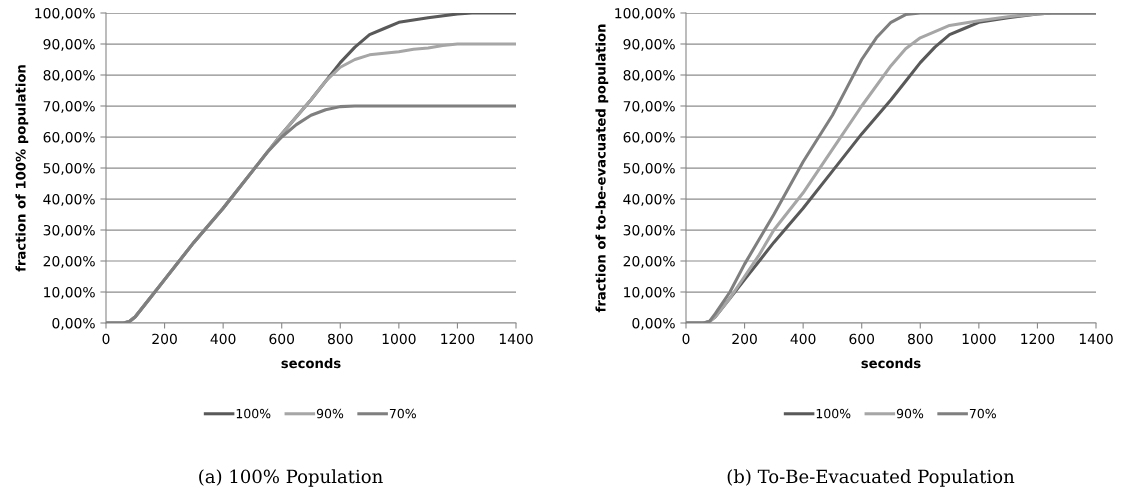 Image resolution: width=1125 pixels, height=490 pixels. I want to click on y-axis-title: fraction of to-be-evacuated population, so click(602, 168).